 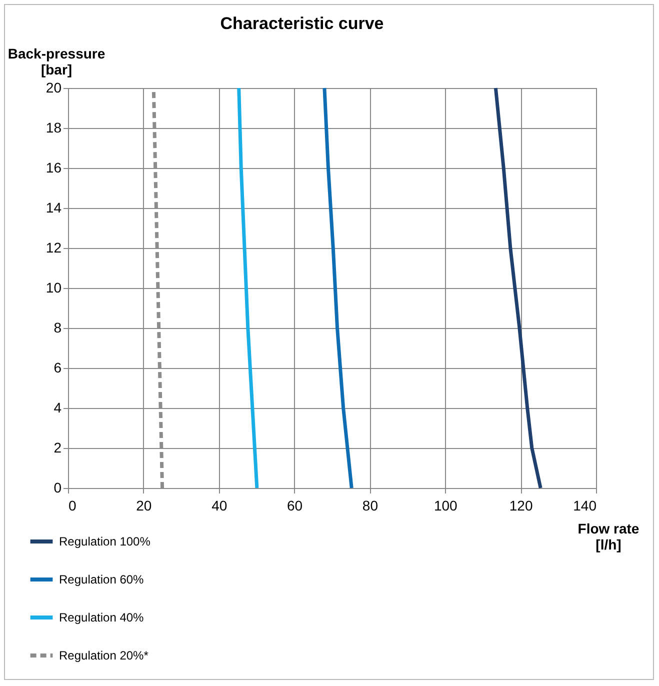 I want to click on y-tick-label: 16, so click(x=54, y=168).